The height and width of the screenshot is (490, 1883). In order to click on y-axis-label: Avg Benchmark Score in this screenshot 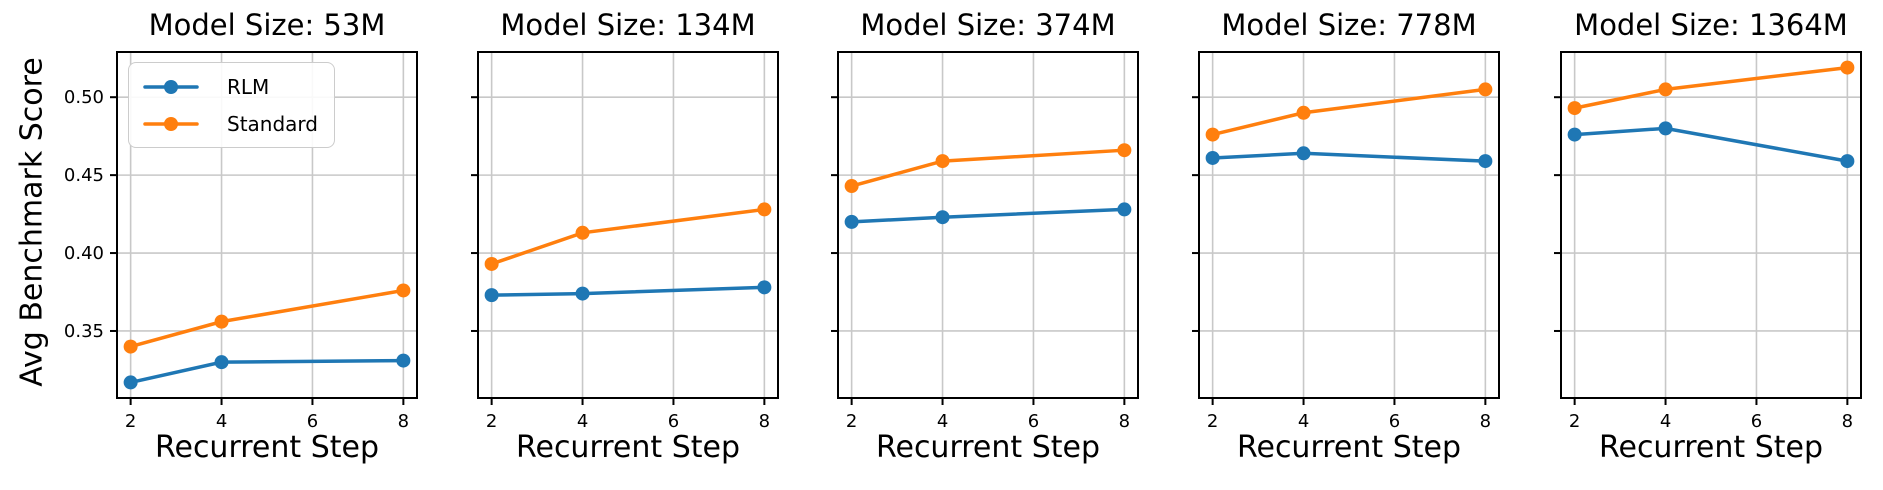, I will do `click(32, 222)`.